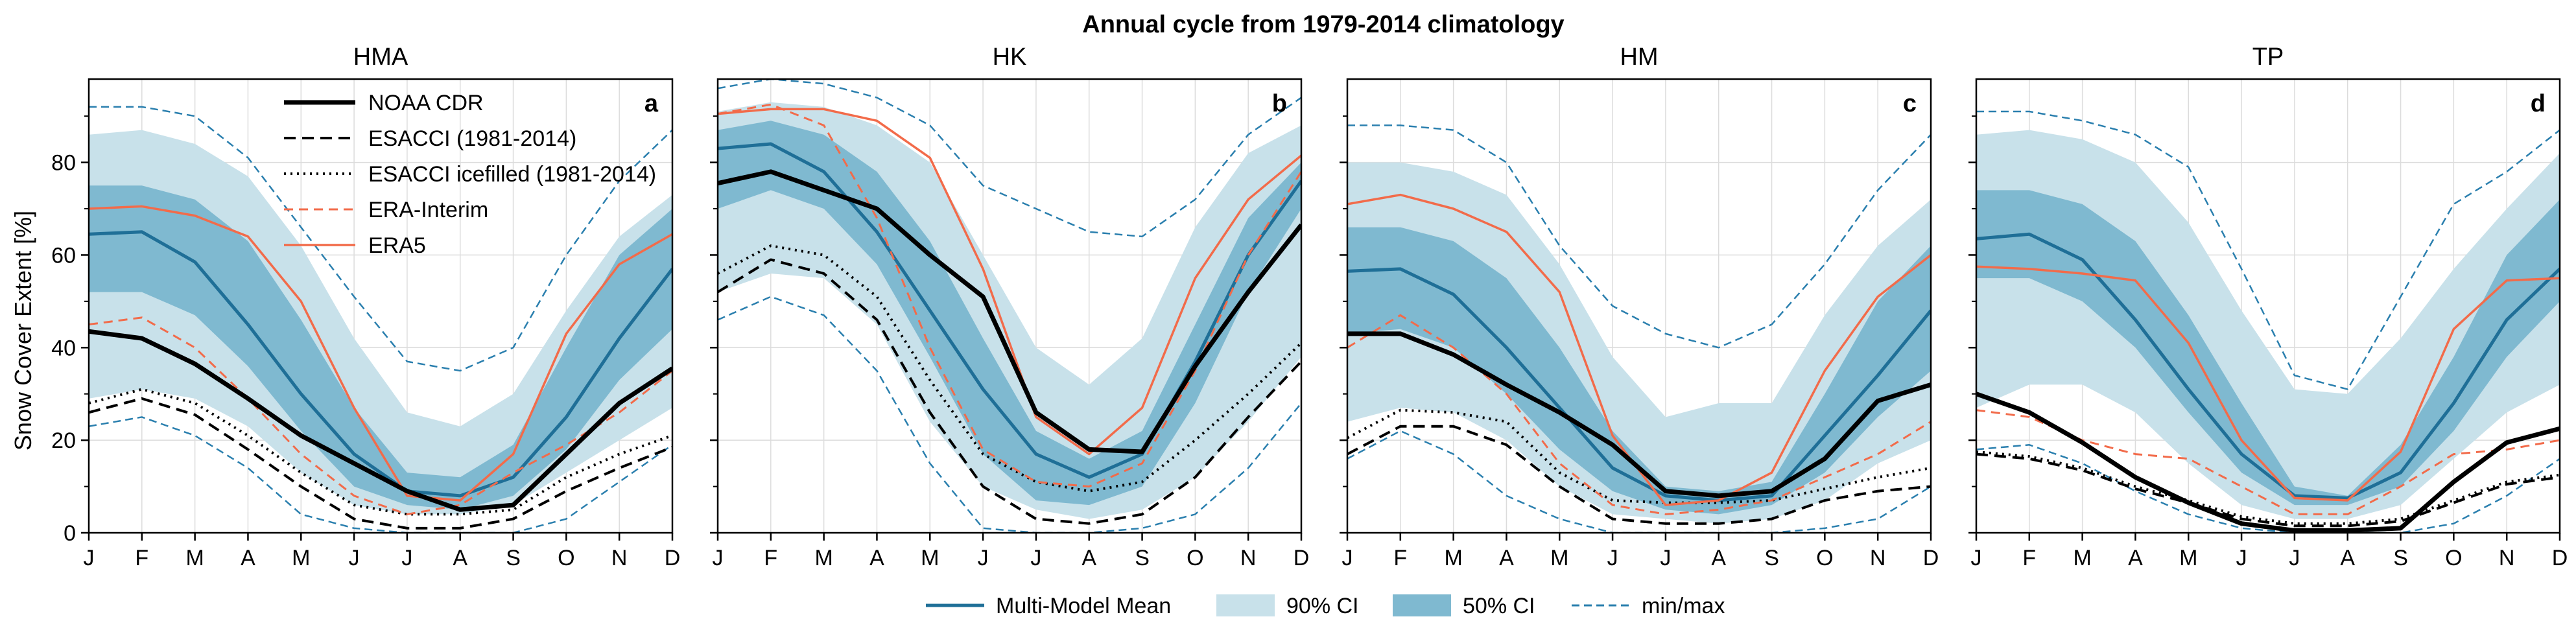 The height and width of the screenshot is (643, 2576). What do you see at coordinates (64, 440) in the screenshot?
I see `y-tick-label: 20` at bounding box center [64, 440].